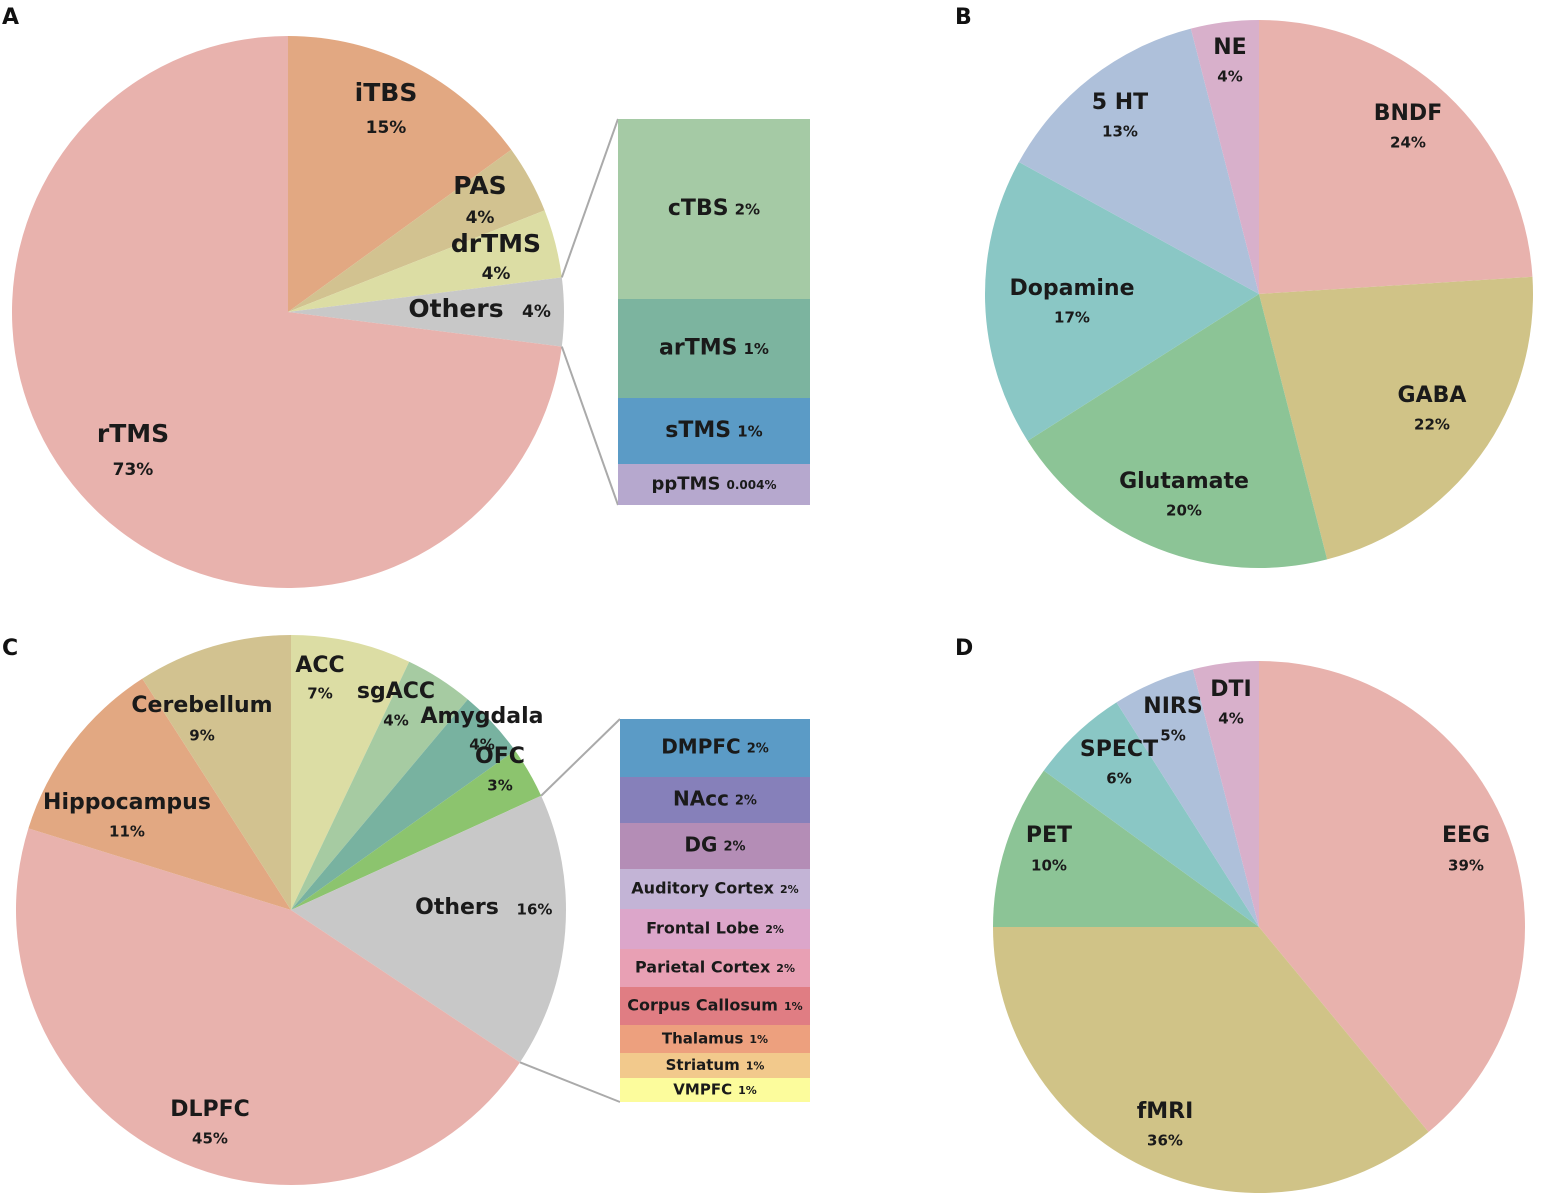 This screenshot has width=1543, height=1198. Describe the element at coordinates (1049, 866) in the screenshot. I see `slice-value-d-pet: 10%` at that location.